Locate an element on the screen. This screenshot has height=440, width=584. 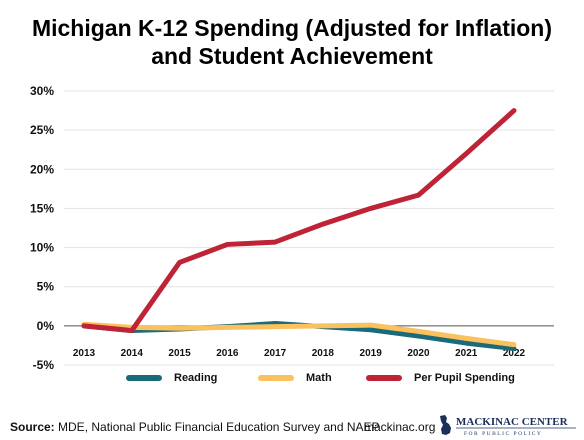
legend-label: Reading is located at coordinates (196, 378).